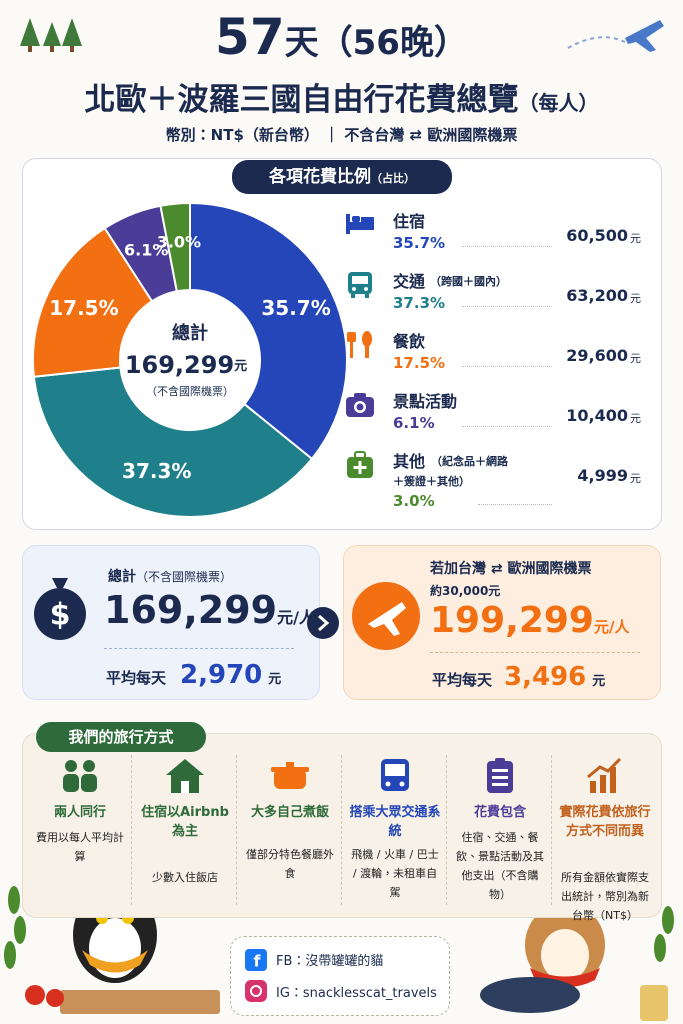  What do you see at coordinates (290, 864) in the screenshot?
I see `style-desc: 僅部分特色餐廳外食` at bounding box center [290, 864].